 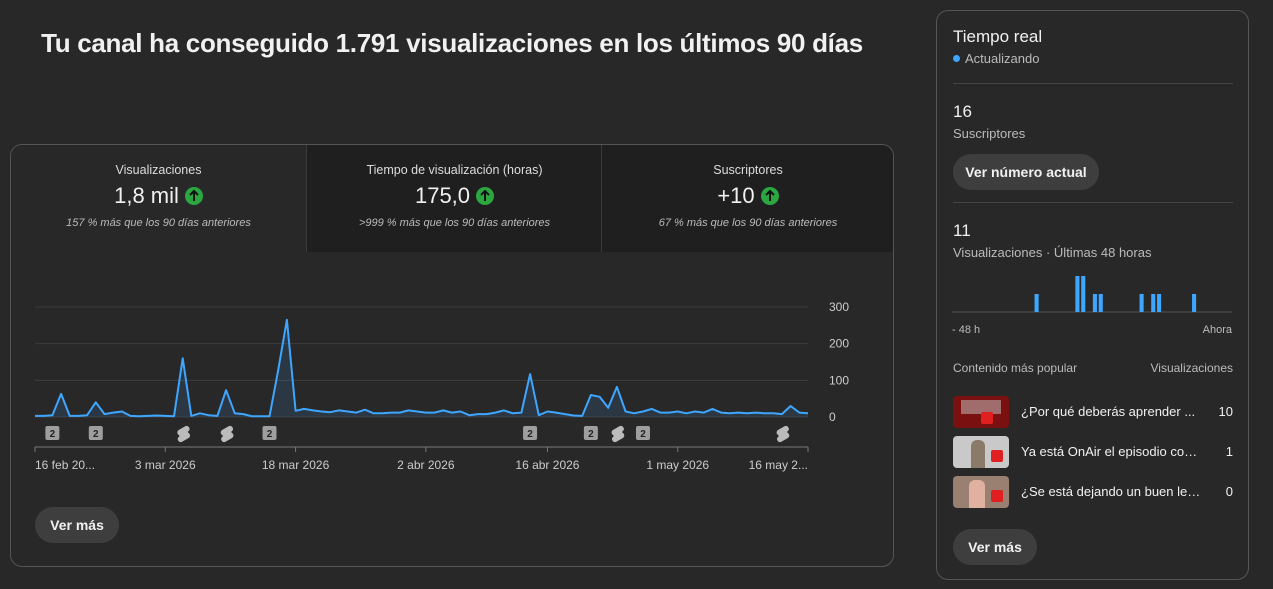 What do you see at coordinates (748, 223) in the screenshot?
I see `metric-note: 67 % más que los 90 días anteriores` at bounding box center [748, 223].